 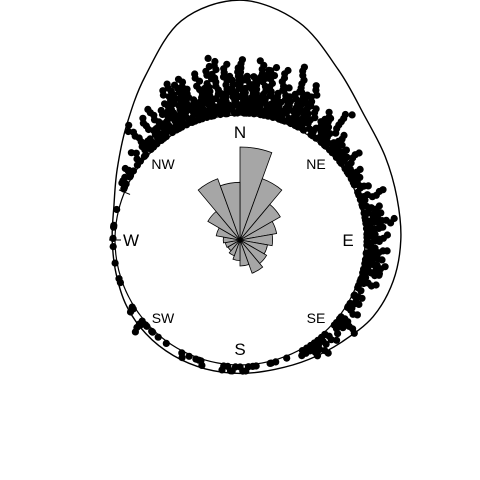 I want to click on direction-label-n: N, so click(x=240, y=132).